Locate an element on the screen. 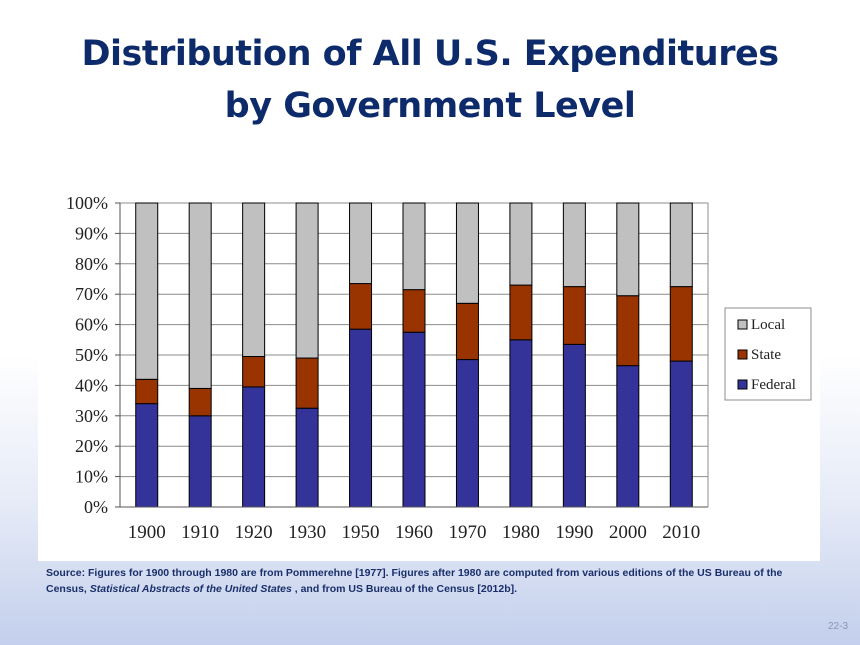 The height and width of the screenshot is (645, 860). legend-label-state: State is located at coordinates (766, 355).